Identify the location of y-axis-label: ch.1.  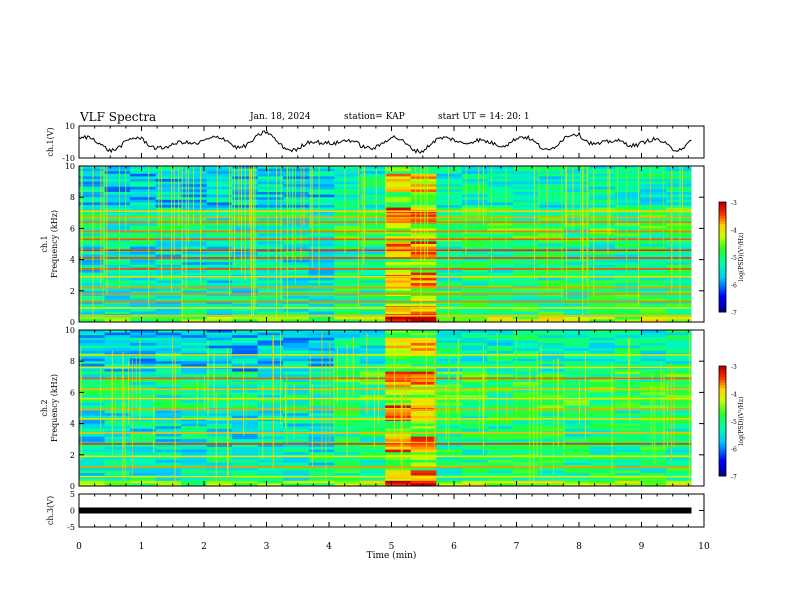
(44, 243).